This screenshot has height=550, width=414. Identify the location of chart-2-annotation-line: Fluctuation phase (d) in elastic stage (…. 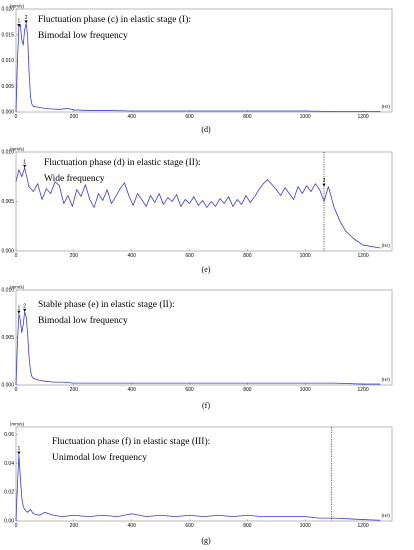
(122, 162).